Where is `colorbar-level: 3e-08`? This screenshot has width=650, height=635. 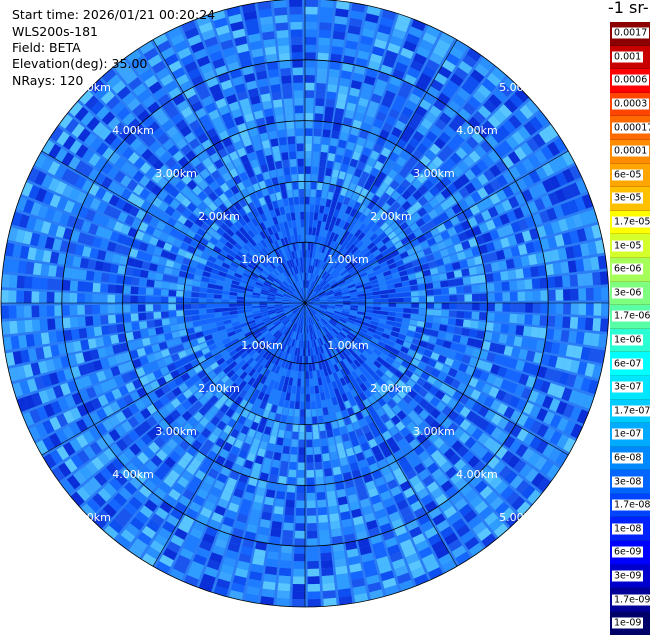 colorbar-level: 3e-08 is located at coordinates (630, 482).